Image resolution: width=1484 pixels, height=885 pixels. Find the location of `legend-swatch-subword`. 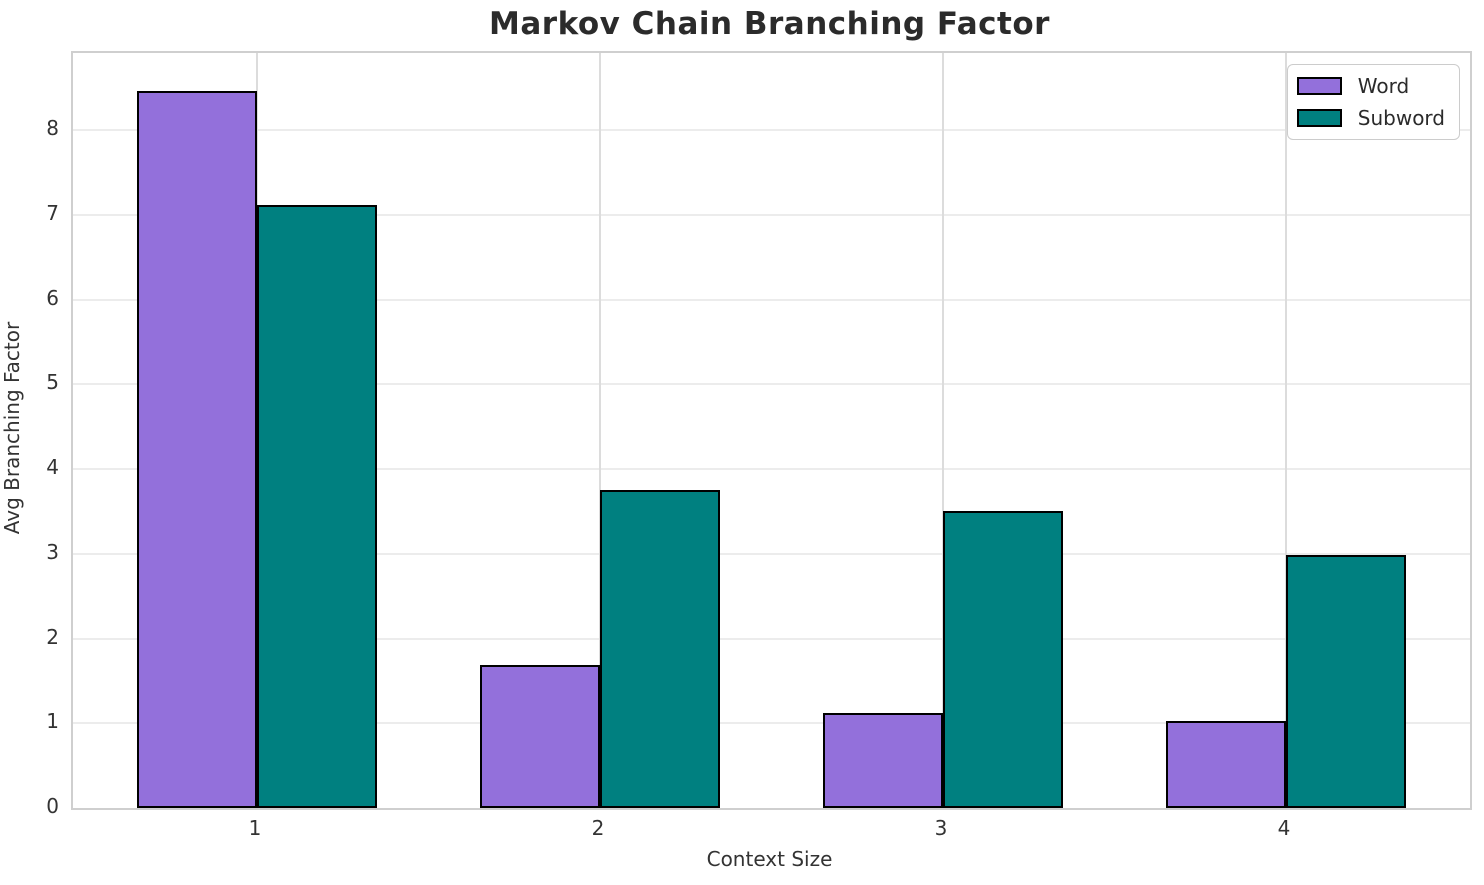

legend-swatch-subword is located at coordinates (1319, 118).